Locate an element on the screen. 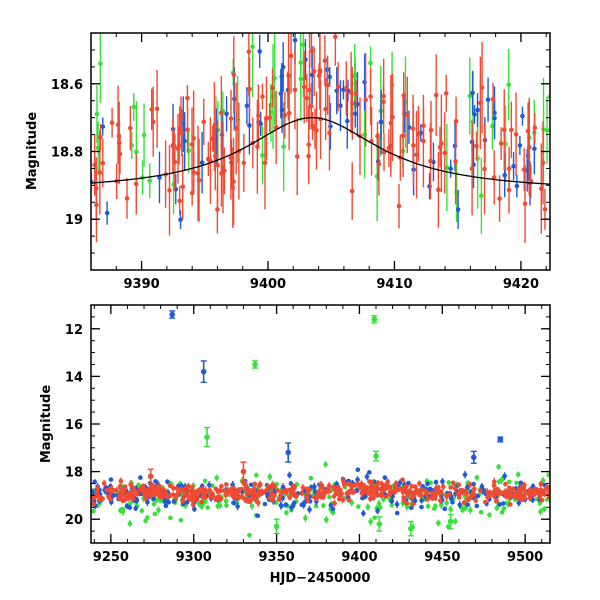 This screenshot has height=600, width=600. top-xtick-label: 9400 is located at coordinates (268, 284).